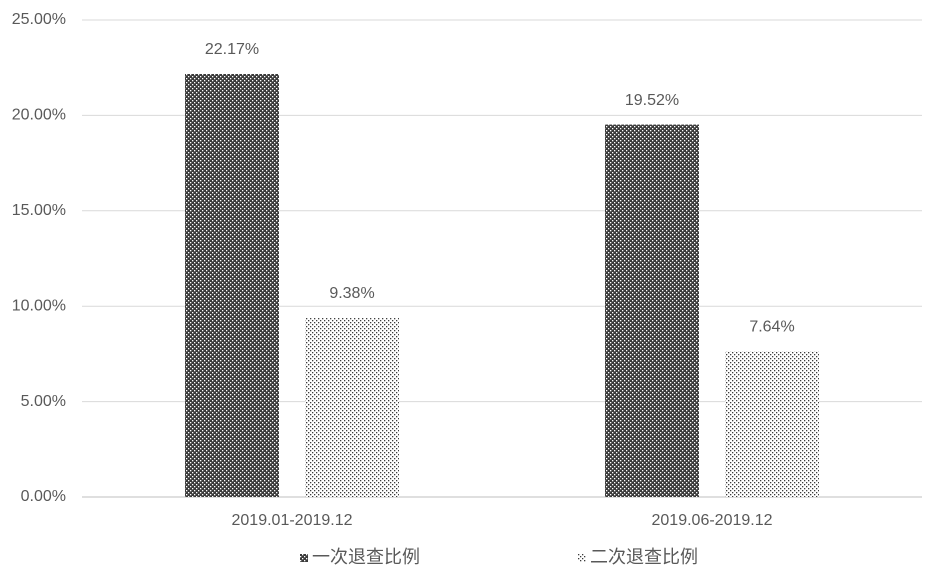  I want to click on data-label: 7.64%, so click(771, 326).